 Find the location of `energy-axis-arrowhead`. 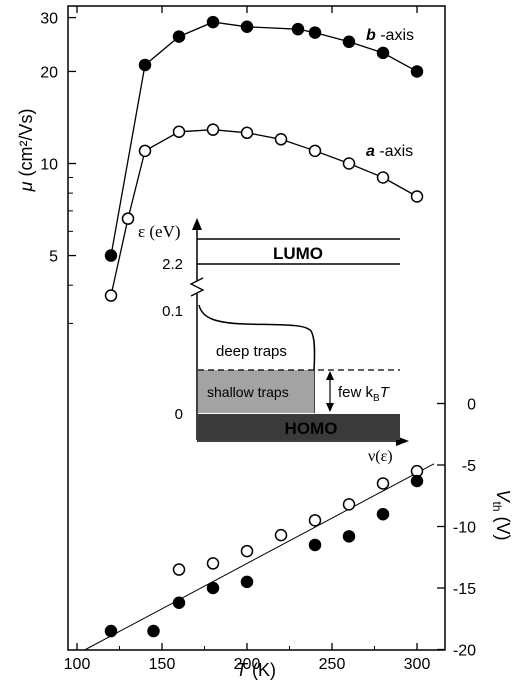

energy-axis-arrowhead is located at coordinates (197, 224).